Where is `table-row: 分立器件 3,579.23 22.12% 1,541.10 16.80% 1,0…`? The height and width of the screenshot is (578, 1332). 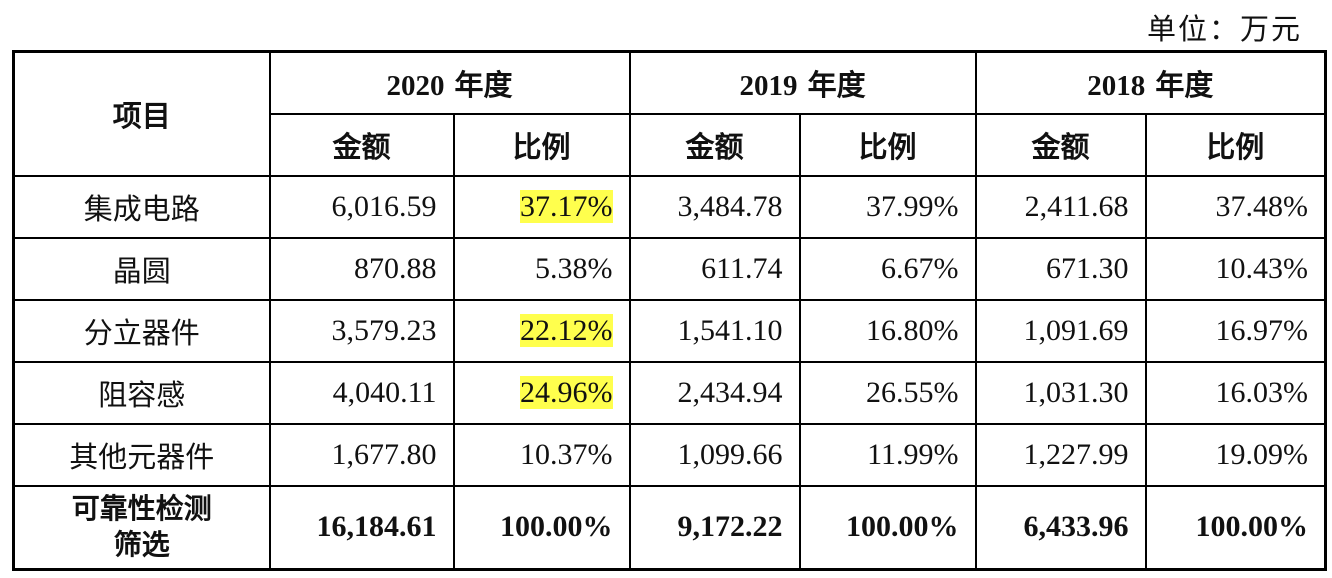 table-row: 分立器件 3,579.23 22.12% 1,541.10 16.80% 1,0… is located at coordinates (669, 330).